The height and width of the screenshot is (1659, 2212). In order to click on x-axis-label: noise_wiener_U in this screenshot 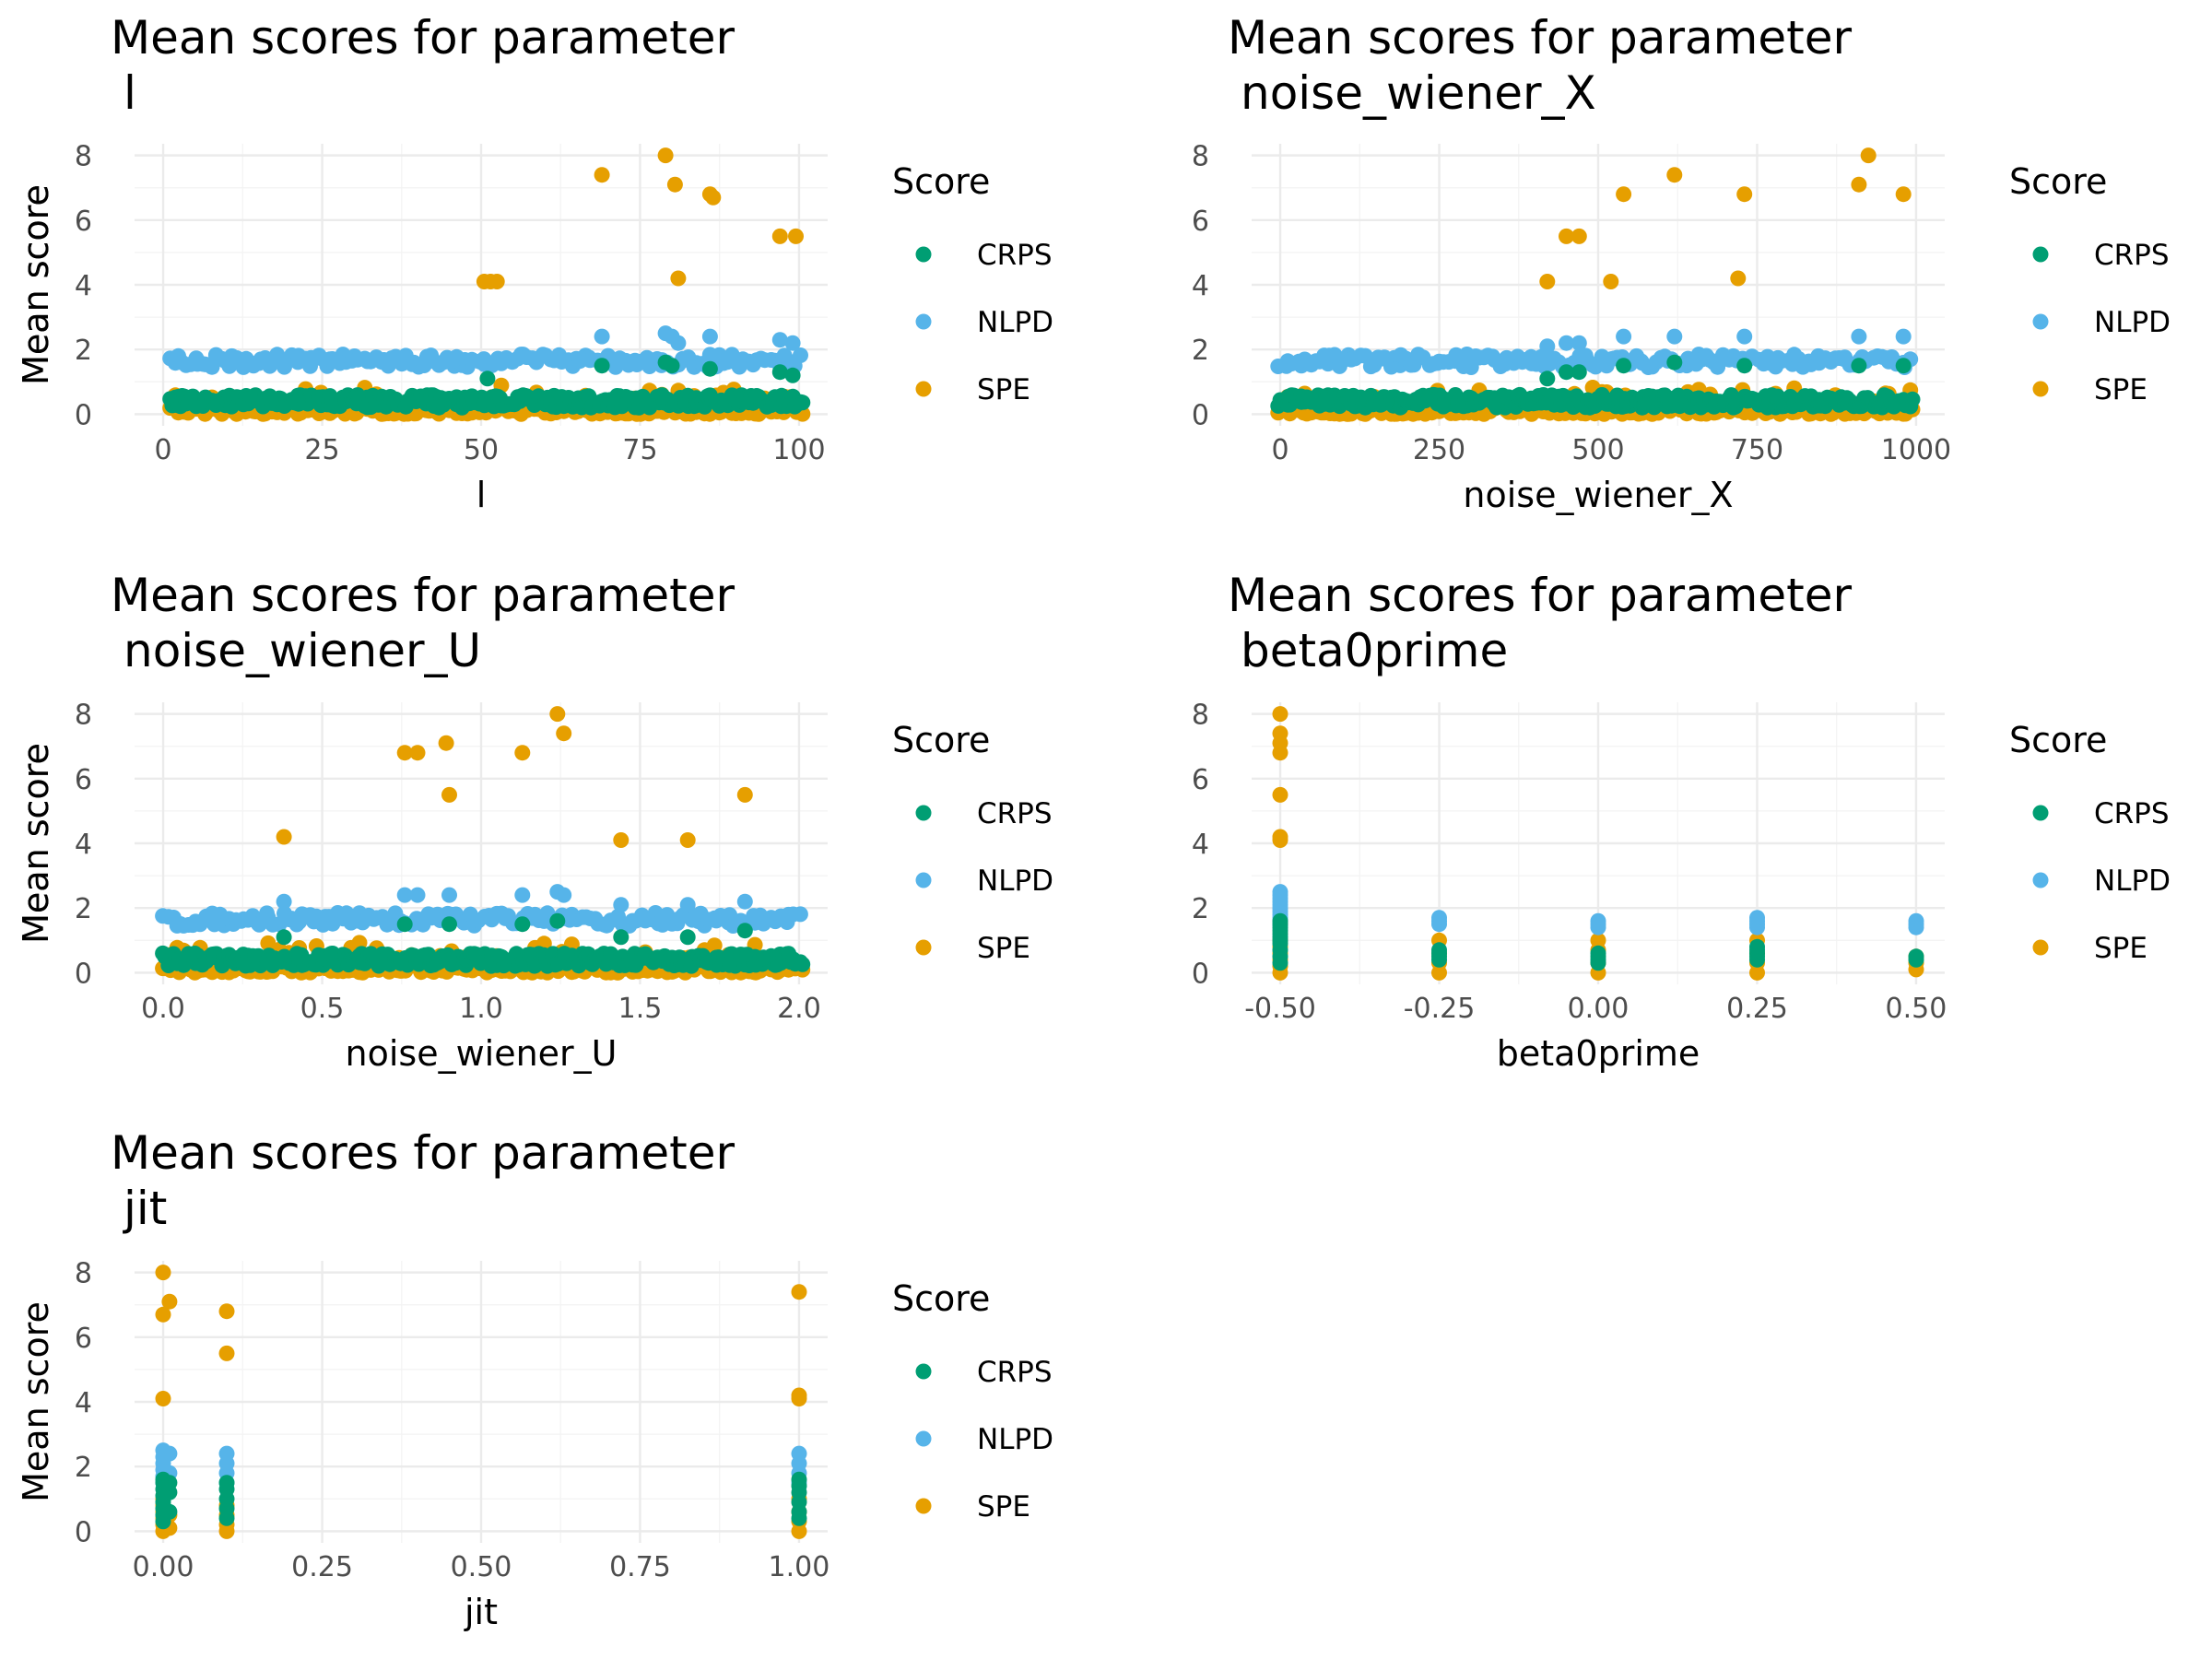, I will do `click(482, 1053)`.